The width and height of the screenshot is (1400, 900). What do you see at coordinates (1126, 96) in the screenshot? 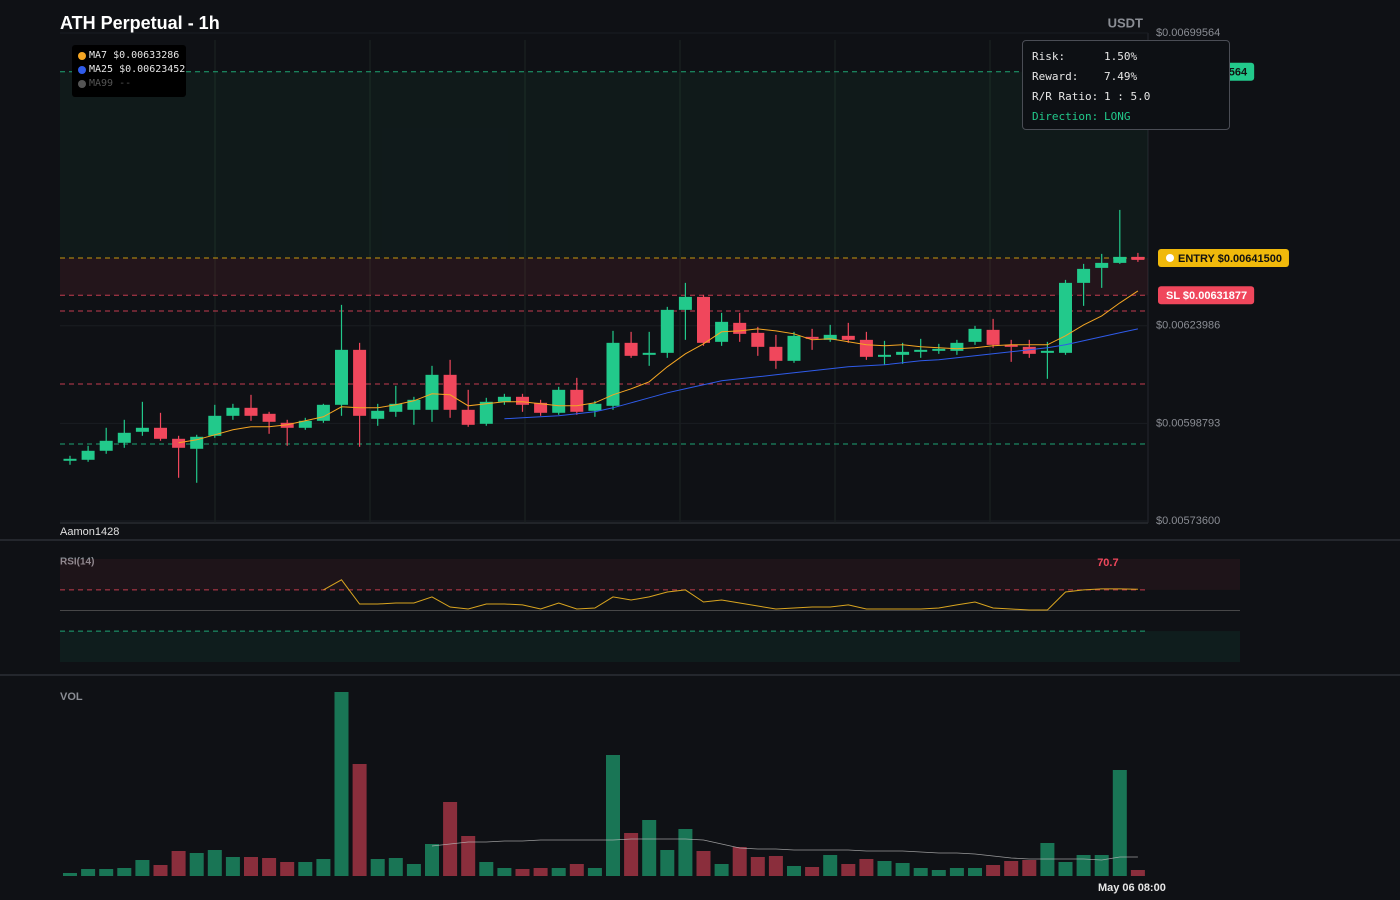
I see `risk-row: R/R Ratio: 1 : 5.0` at bounding box center [1126, 96].